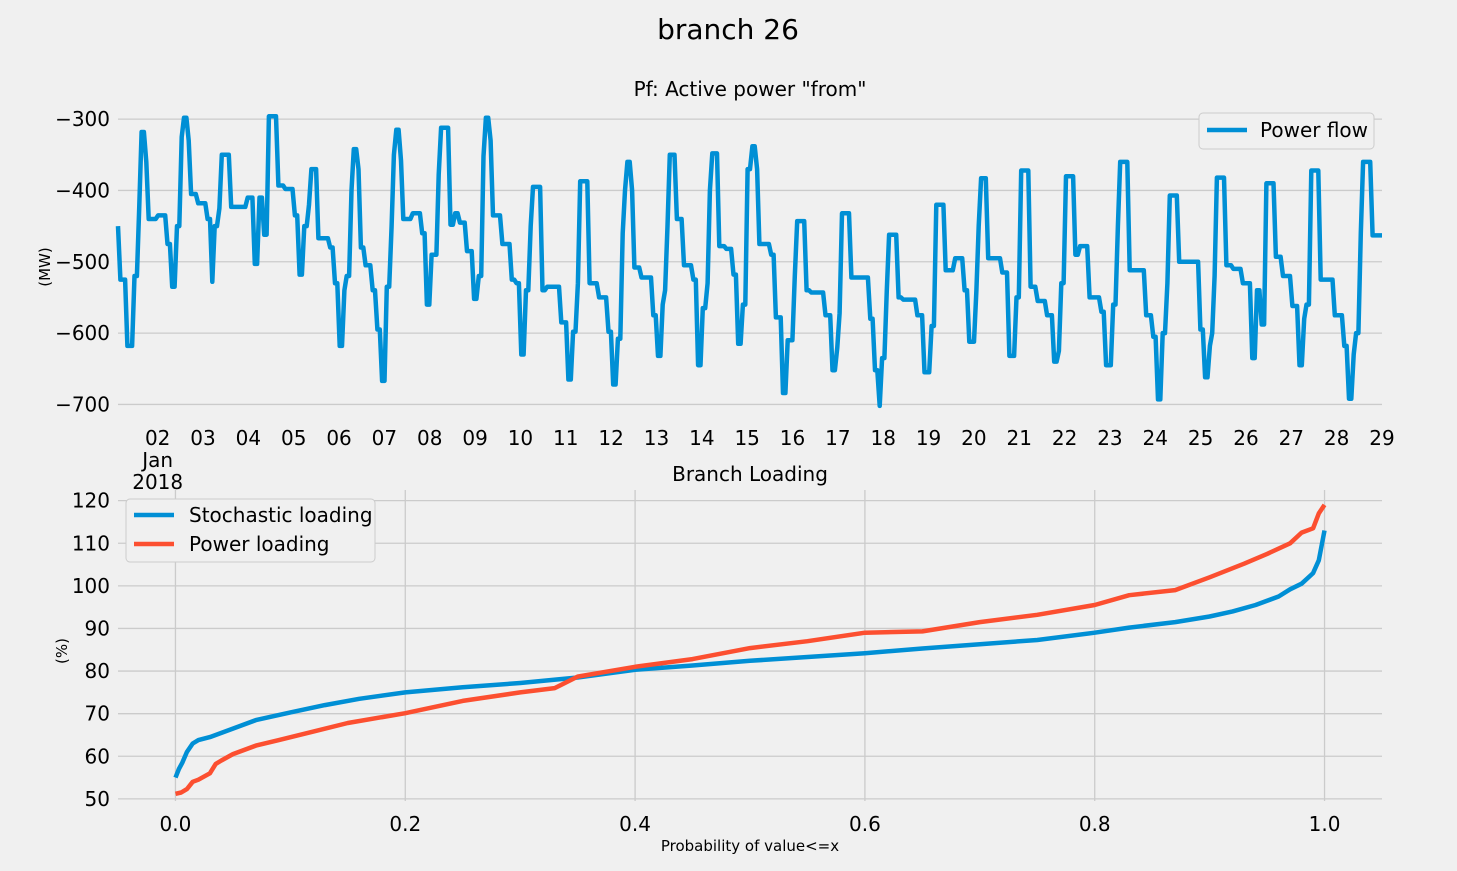 The width and height of the screenshot is (1457, 871). Describe the element at coordinates (156, 460) in the screenshot. I see `x-tick-month-label: Jan` at that location.